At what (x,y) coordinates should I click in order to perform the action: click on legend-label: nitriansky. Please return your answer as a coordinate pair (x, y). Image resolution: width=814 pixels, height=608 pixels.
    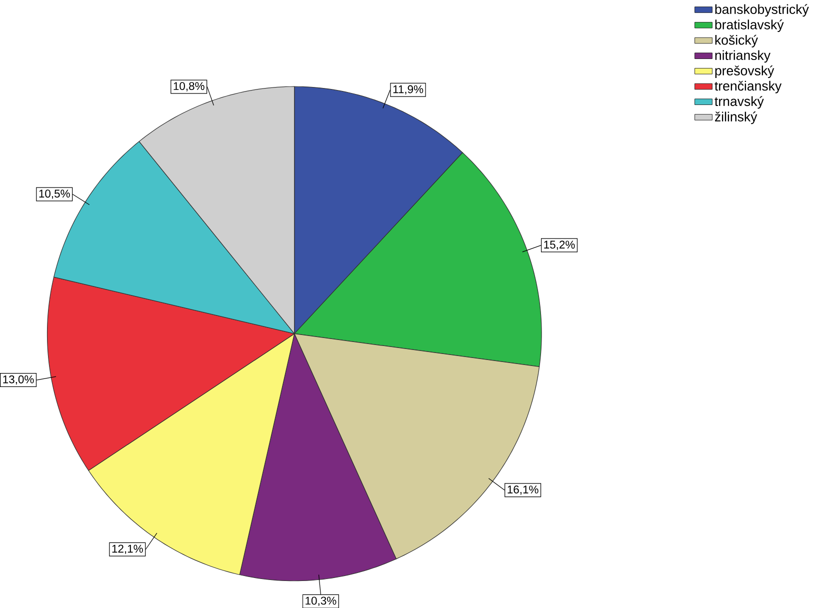
    Looking at the image, I should click on (742, 56).